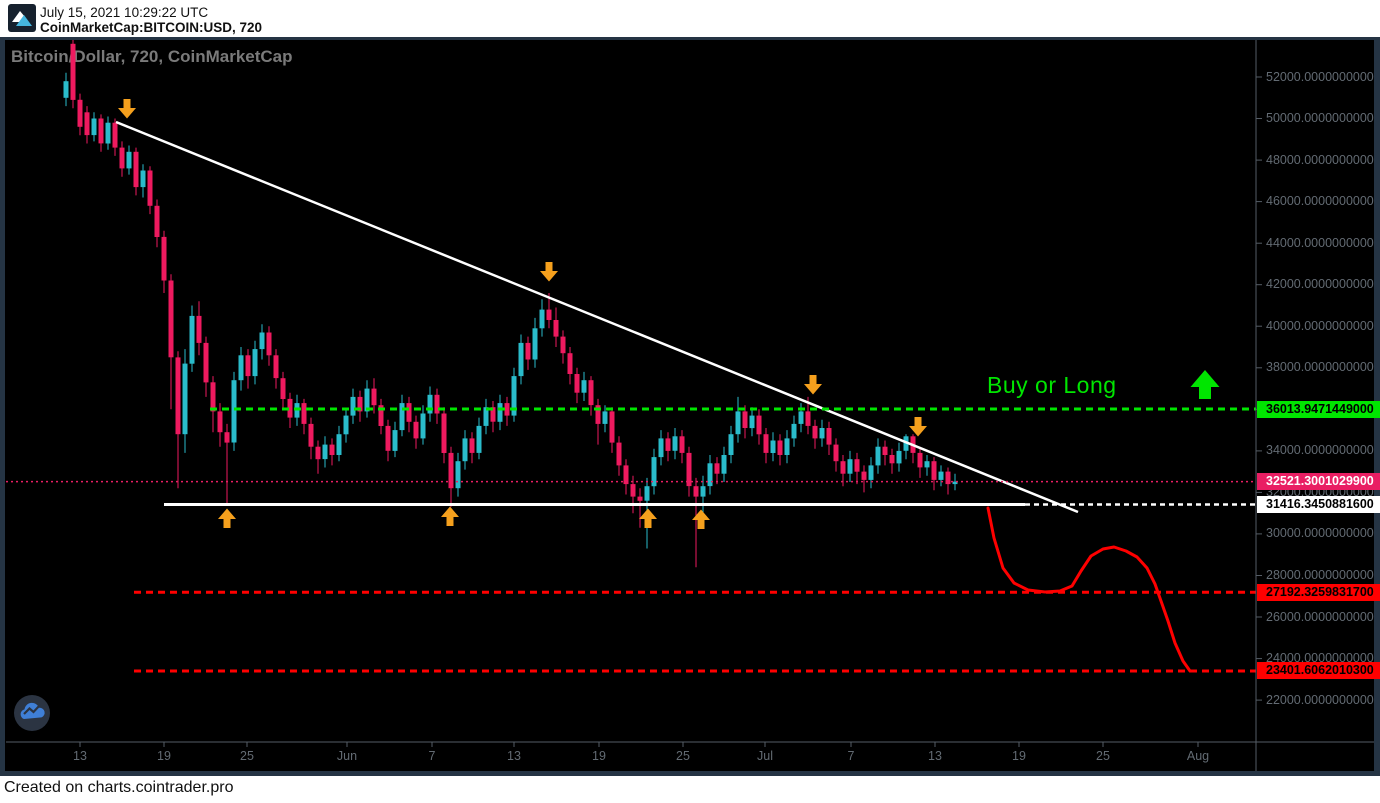 The width and height of the screenshot is (1380, 803). What do you see at coordinates (1320, 616) in the screenshot?
I see `price-axis-tick: 26000.0000000000` at bounding box center [1320, 616].